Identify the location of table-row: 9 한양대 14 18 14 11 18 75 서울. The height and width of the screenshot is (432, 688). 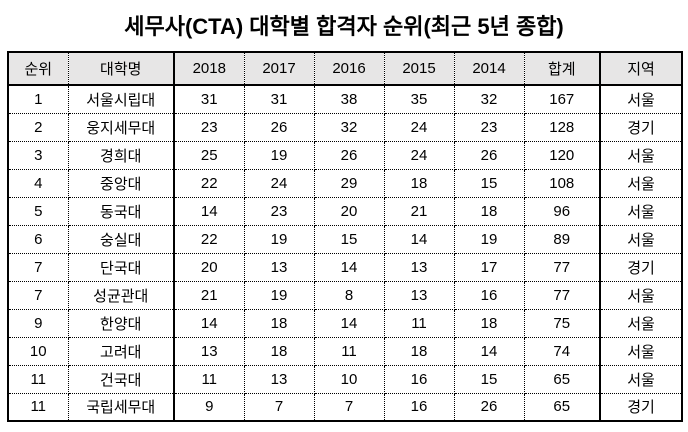
(345, 323).